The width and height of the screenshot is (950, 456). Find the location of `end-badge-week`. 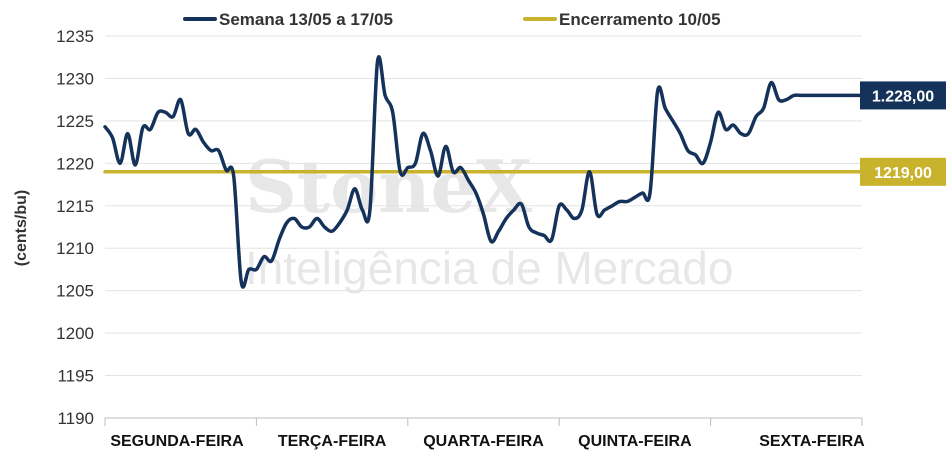

end-badge-week is located at coordinates (903, 95).